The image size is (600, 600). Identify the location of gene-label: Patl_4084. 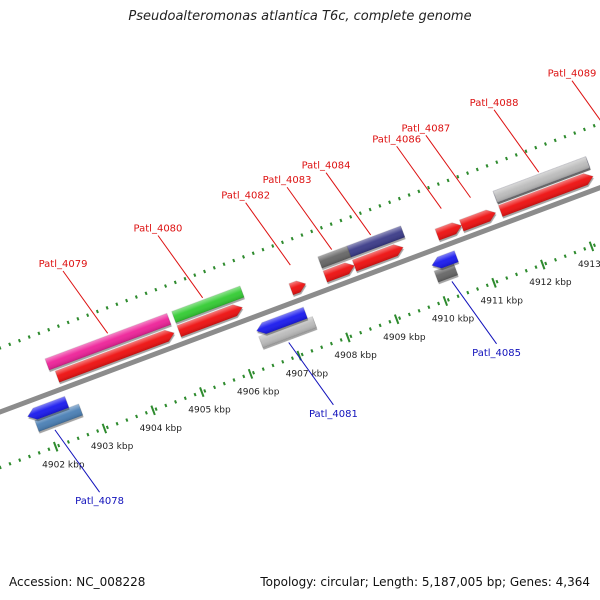
(326, 166).